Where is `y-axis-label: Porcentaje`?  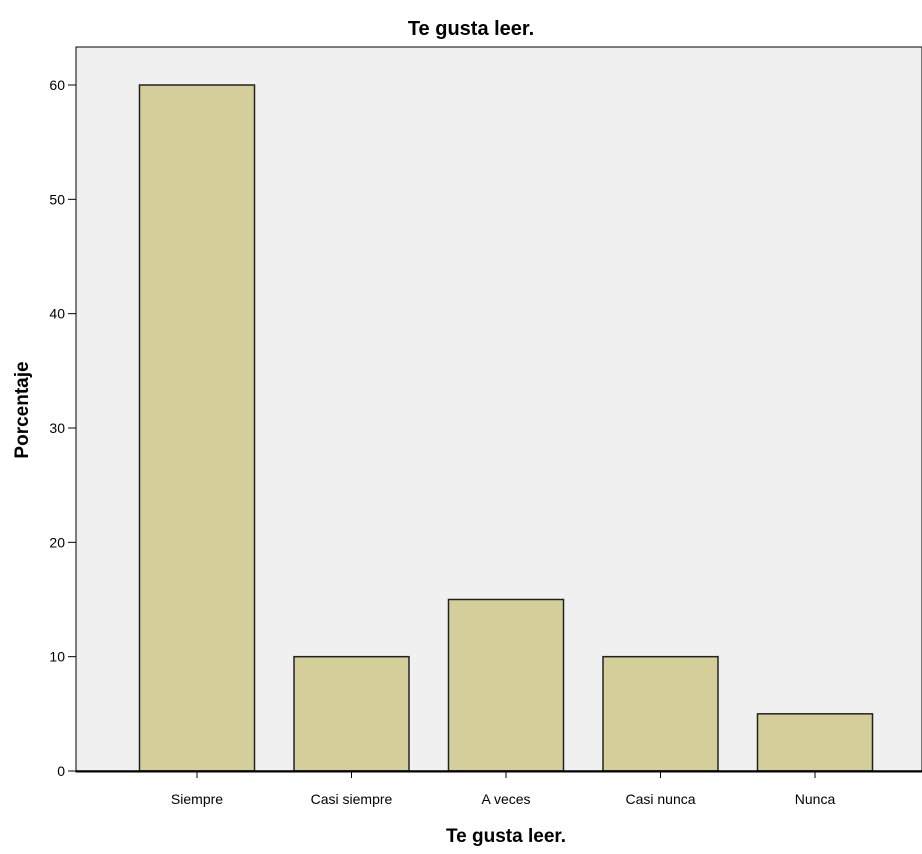
y-axis-label: Porcentaje is located at coordinates (22, 409).